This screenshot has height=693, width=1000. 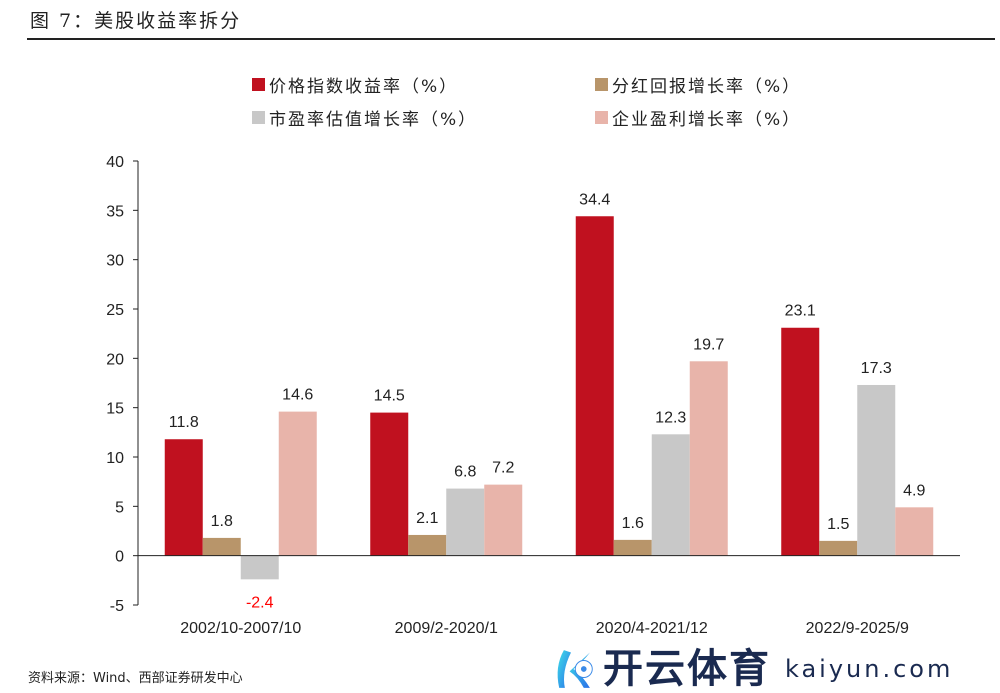 What do you see at coordinates (446, 628) in the screenshot?
I see `x-tick-label: 2009/2-2020/1` at bounding box center [446, 628].